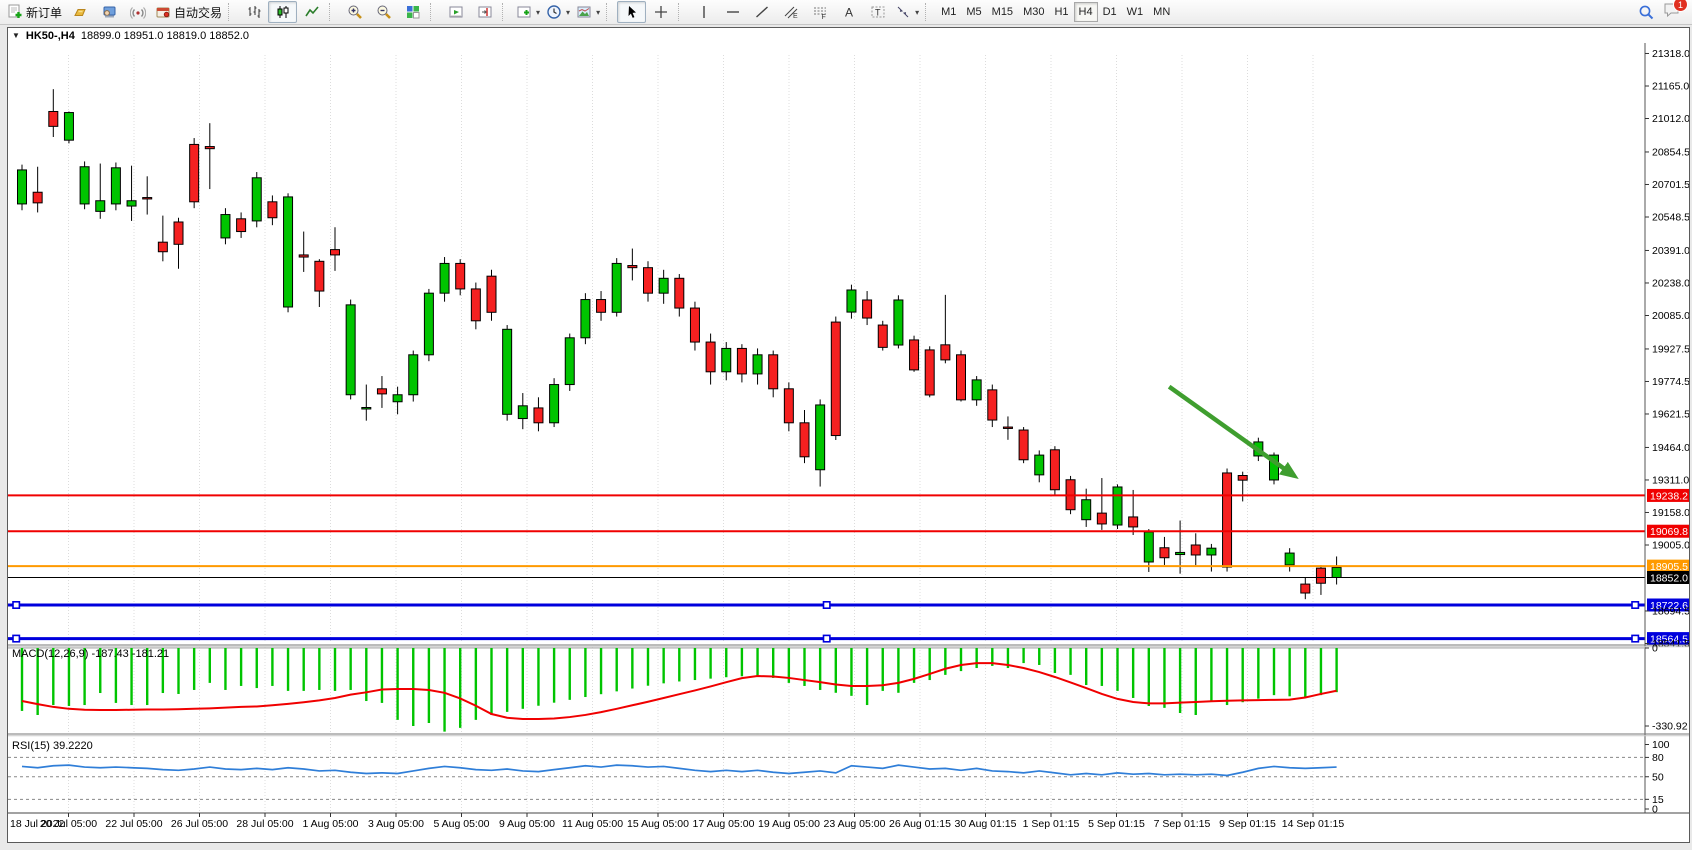  Describe the element at coordinates (137, 12) in the screenshot. I see `signal-button` at that location.